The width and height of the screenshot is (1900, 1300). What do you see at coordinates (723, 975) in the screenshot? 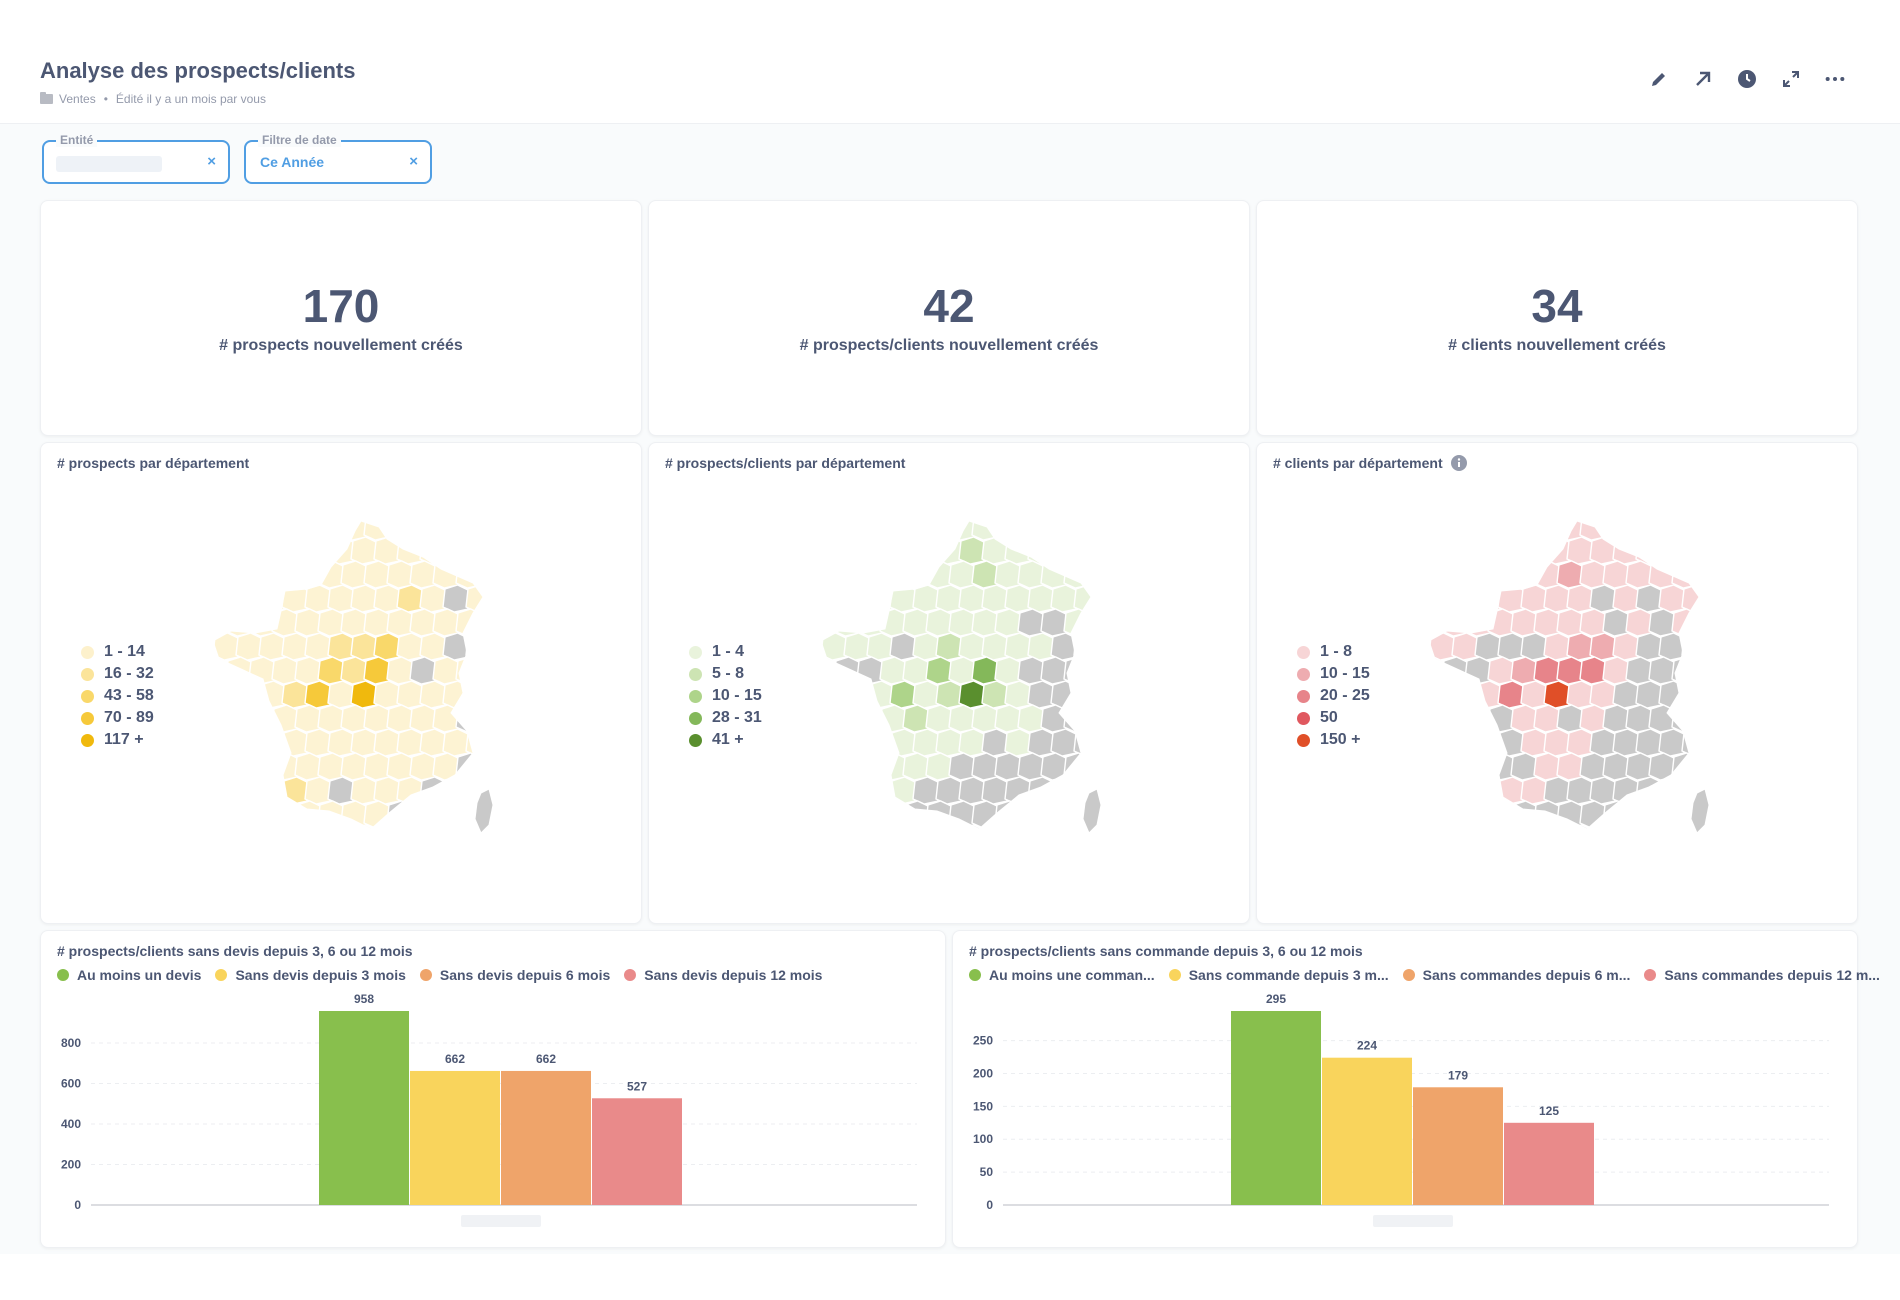
I see `legend-item: Sans devis depuis 12 mois` at bounding box center [723, 975].